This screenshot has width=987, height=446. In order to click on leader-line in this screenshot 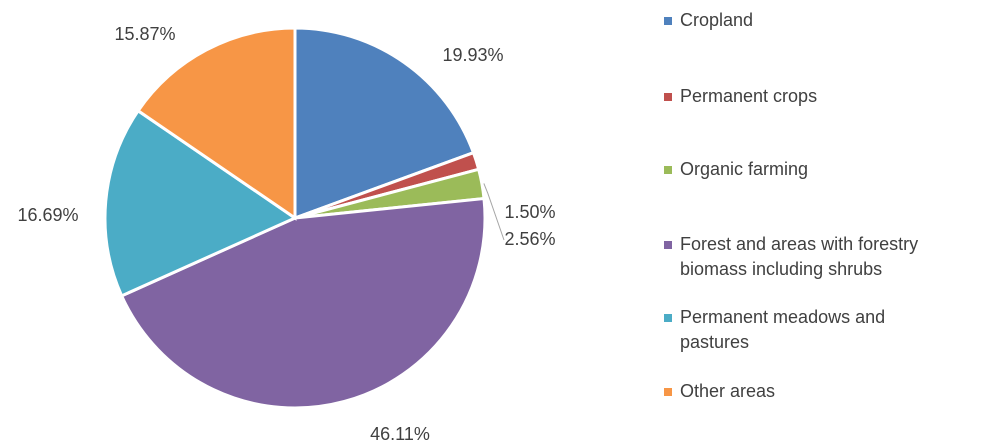, I will do `click(494, 212)`.